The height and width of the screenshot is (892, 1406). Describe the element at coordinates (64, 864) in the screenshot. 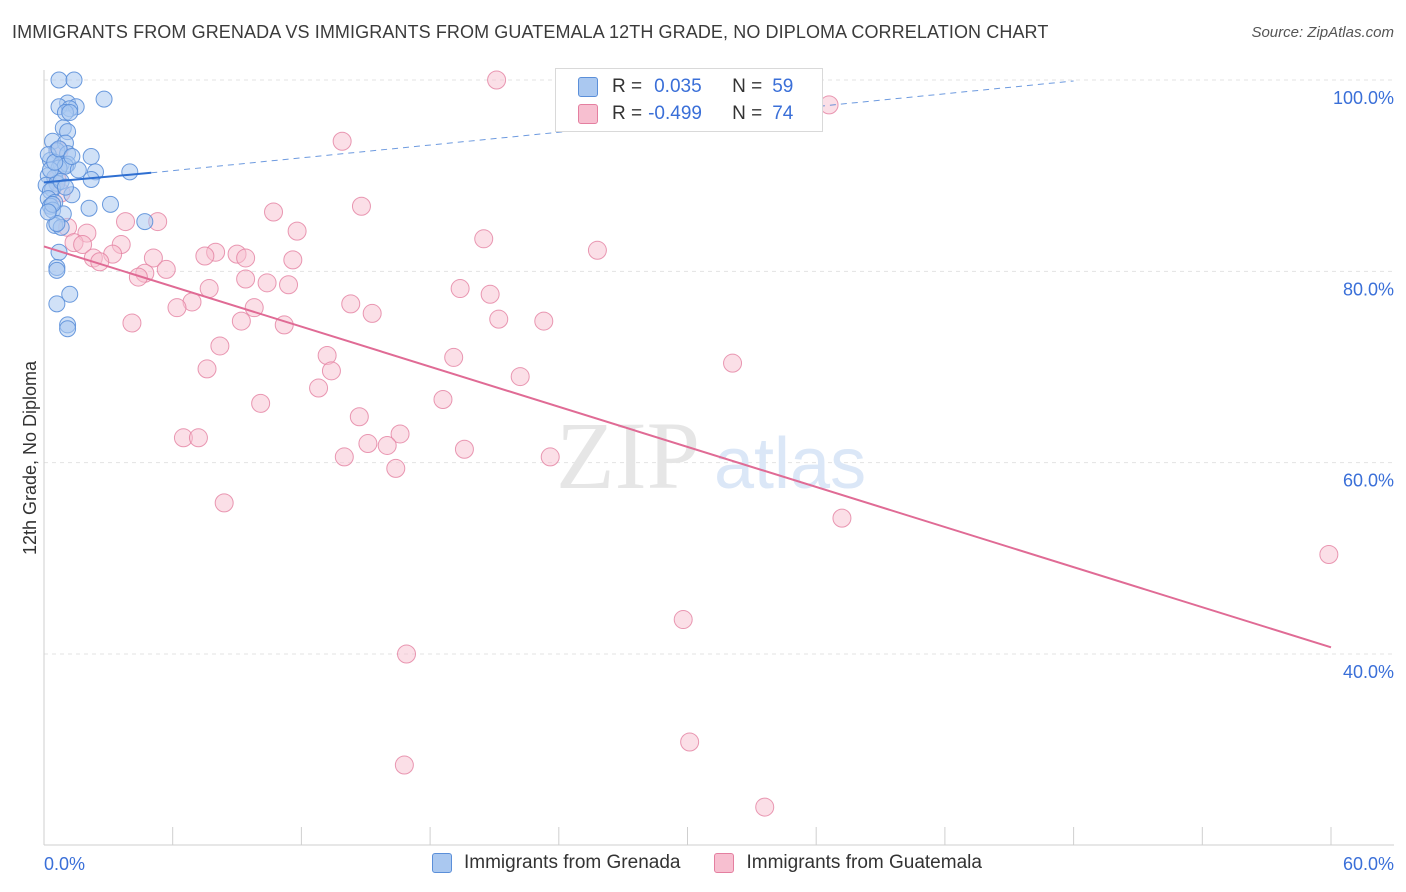

I see `x-tick-label: 0.0%` at that location.